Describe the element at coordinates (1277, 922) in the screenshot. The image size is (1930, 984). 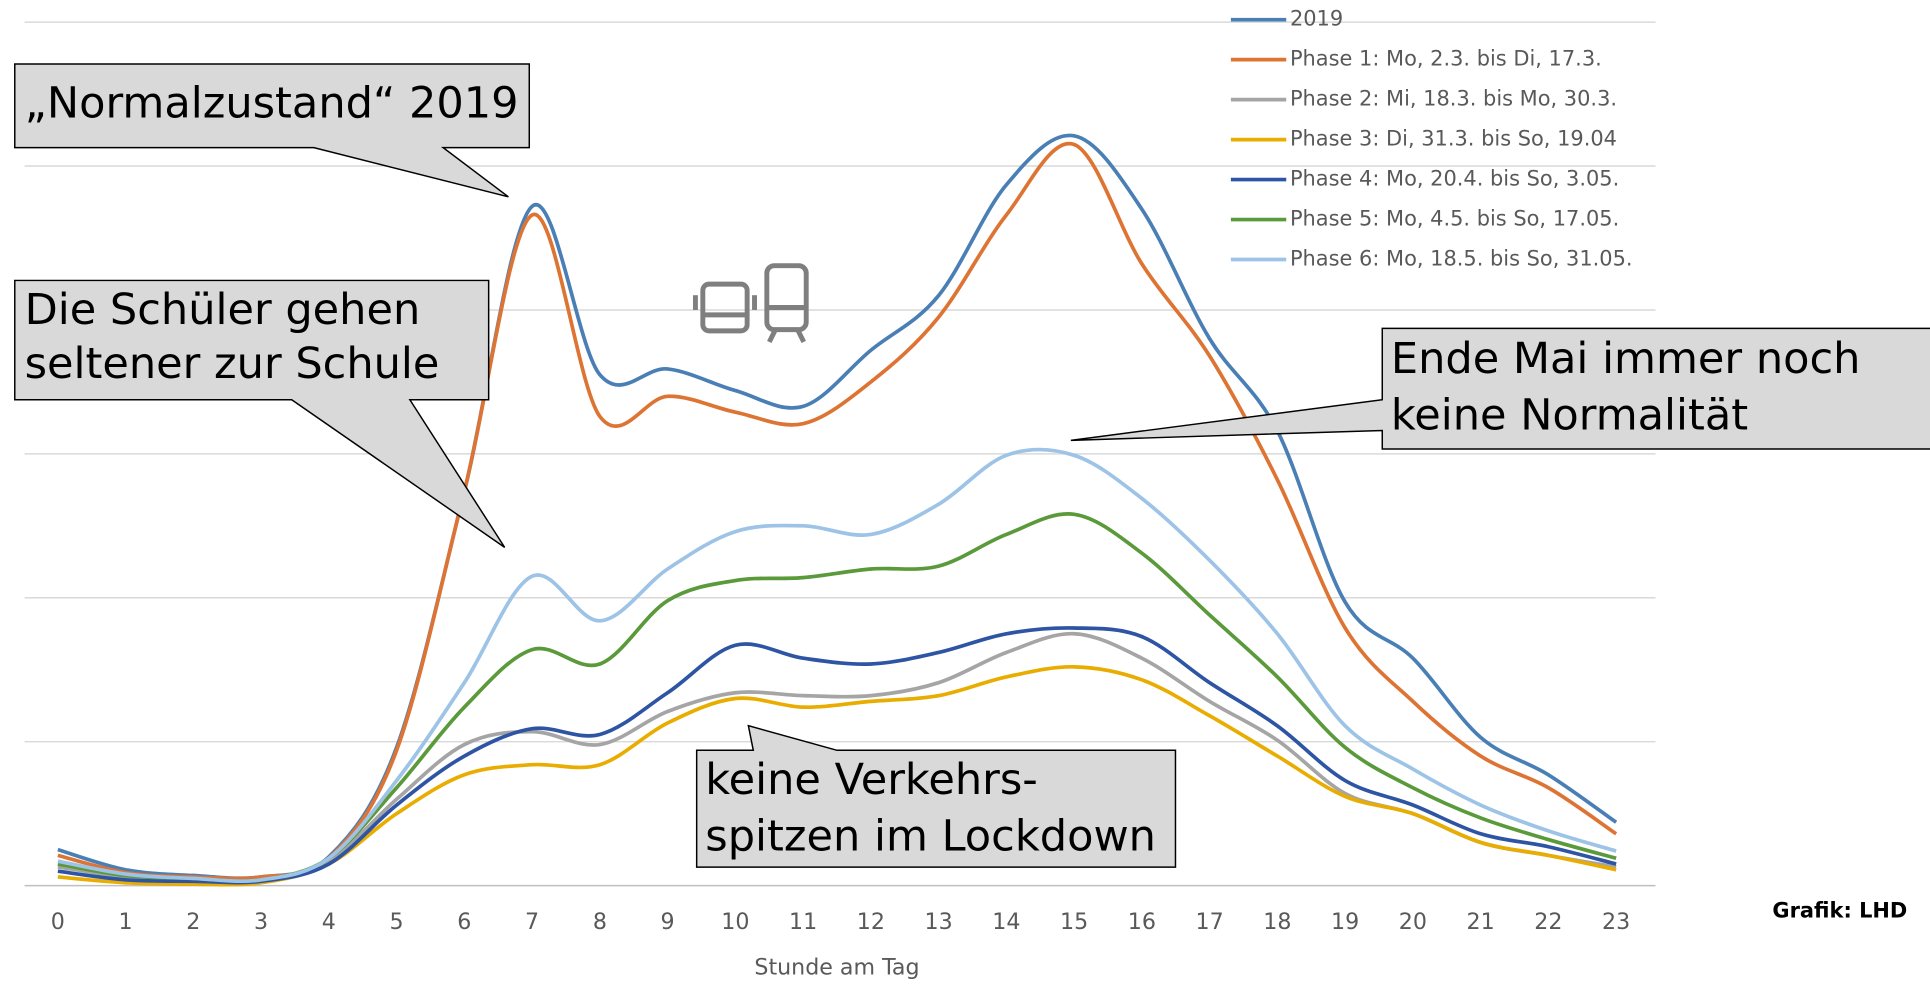
I see `x-tick-label: 18` at that location.